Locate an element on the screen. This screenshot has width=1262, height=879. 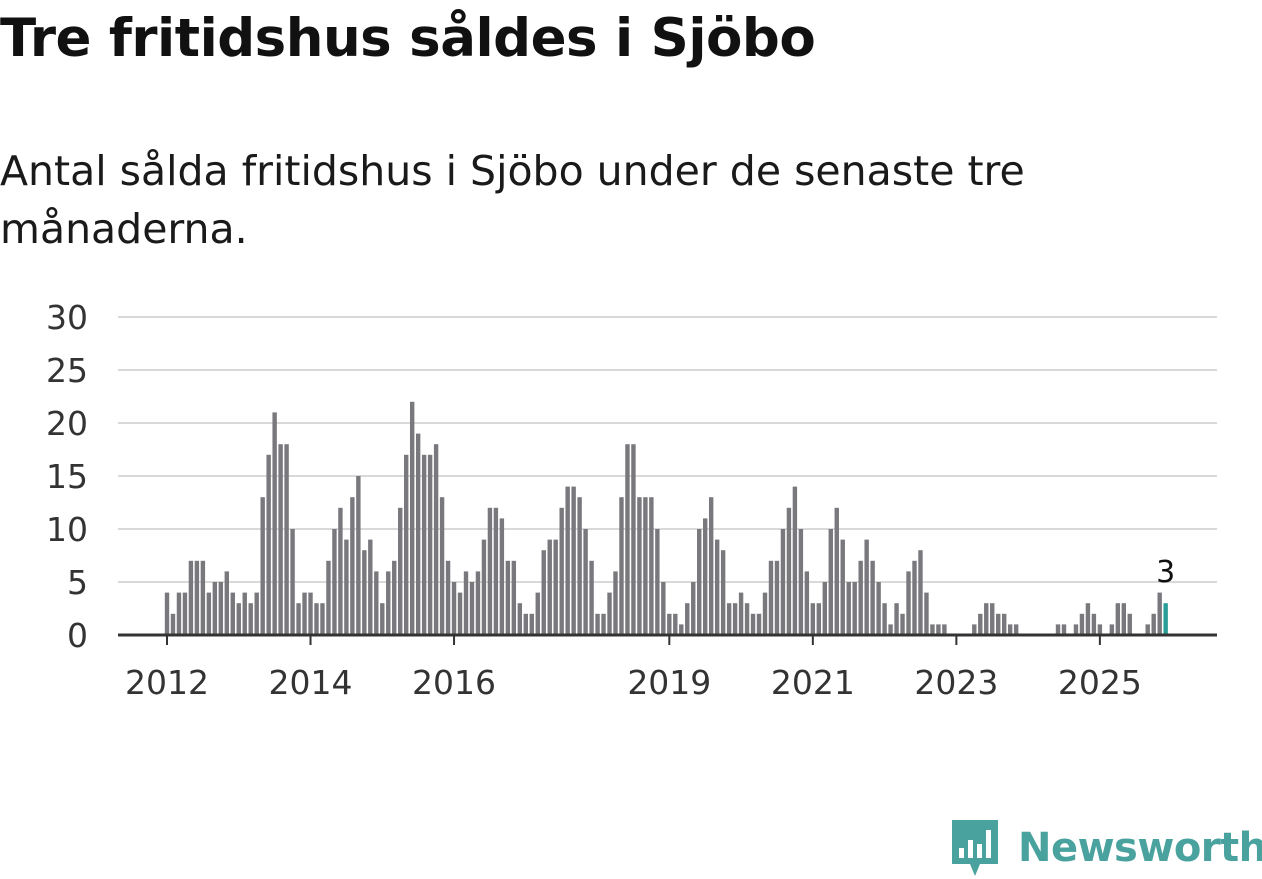
x-axis-ticks: 2012 2014 2016 2019 2021 2023 2025 is located at coordinates (633, 668).